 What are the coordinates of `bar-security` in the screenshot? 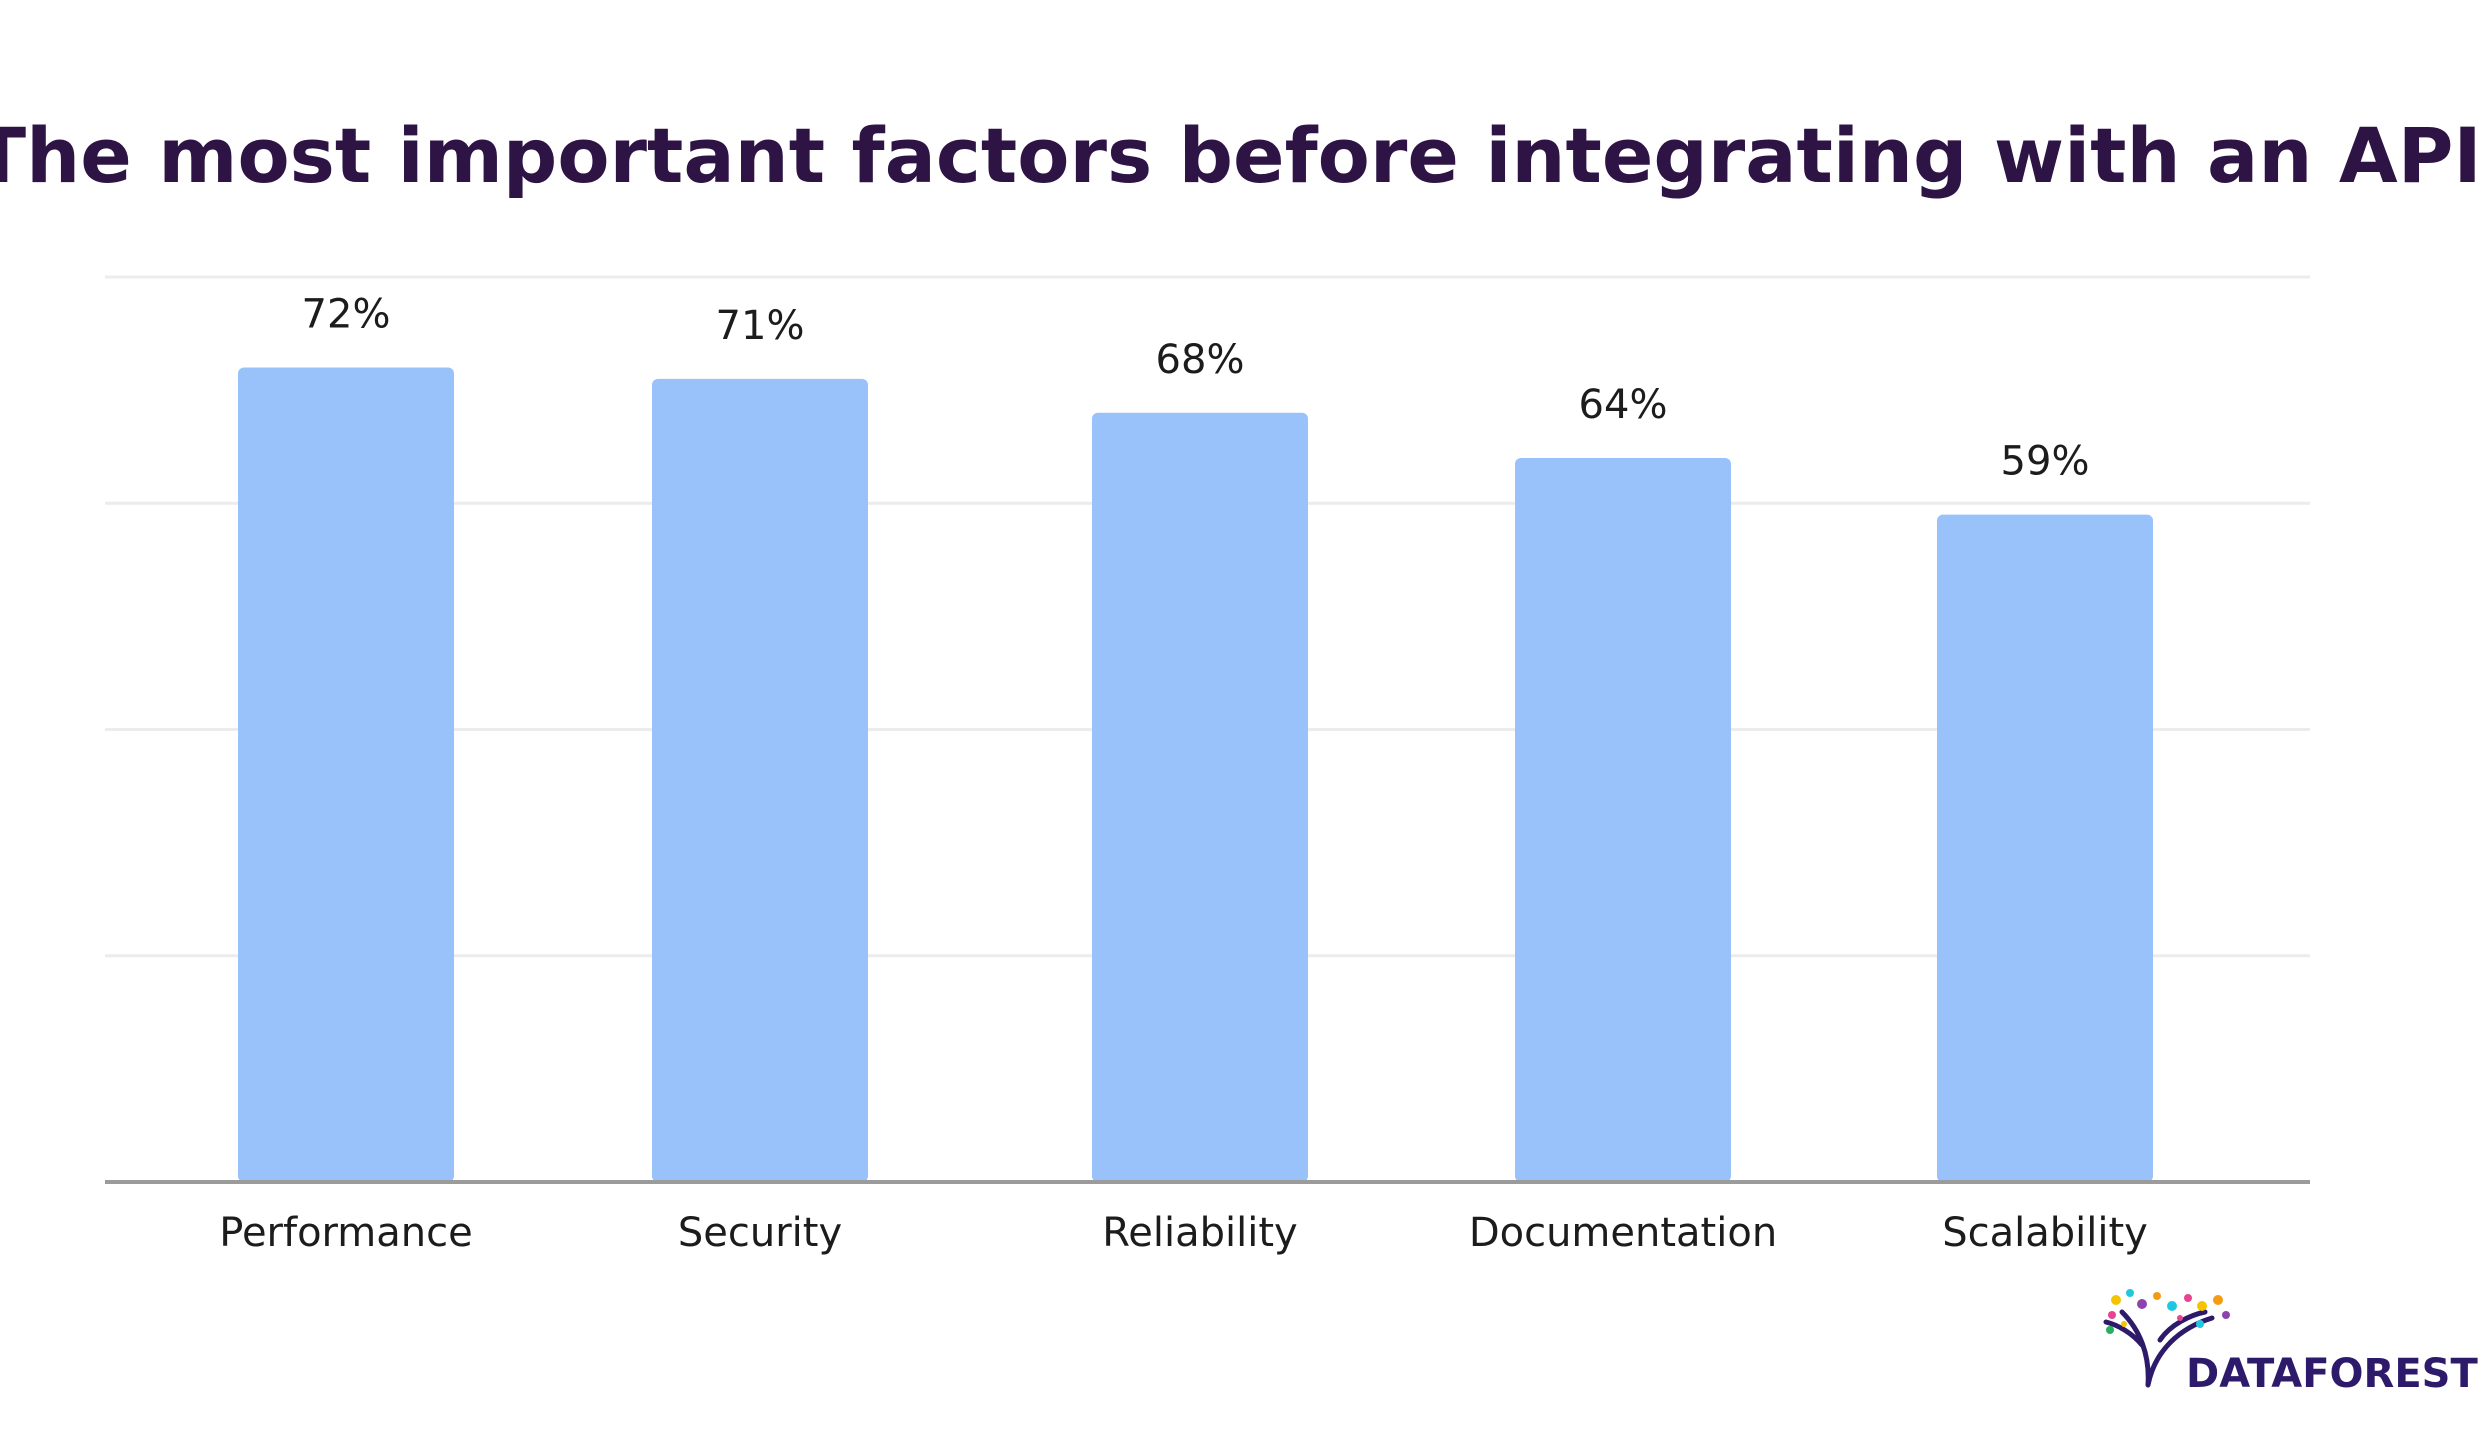 It's located at (760, 780).